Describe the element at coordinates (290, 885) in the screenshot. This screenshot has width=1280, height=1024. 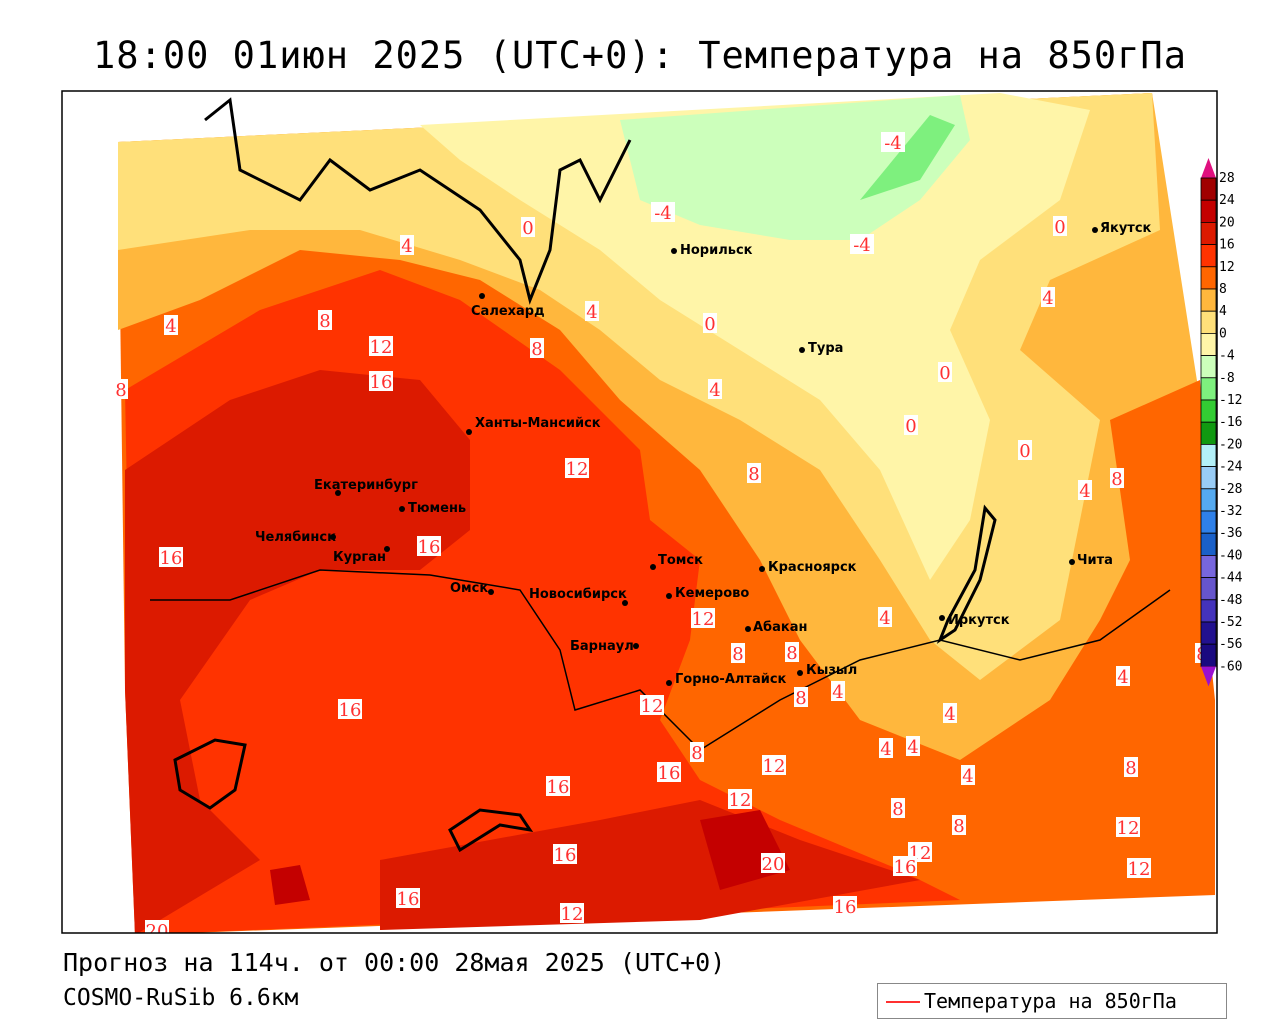
I see `zone-20-24-b` at that location.